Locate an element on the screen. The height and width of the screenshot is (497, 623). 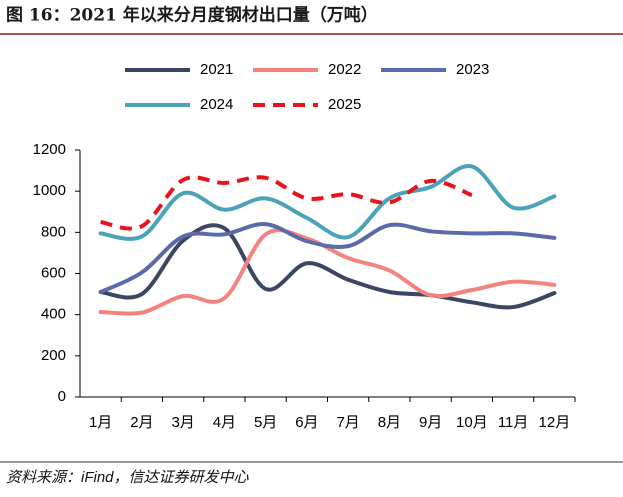
x-tick-label: 8月 is located at coordinates (389, 422).